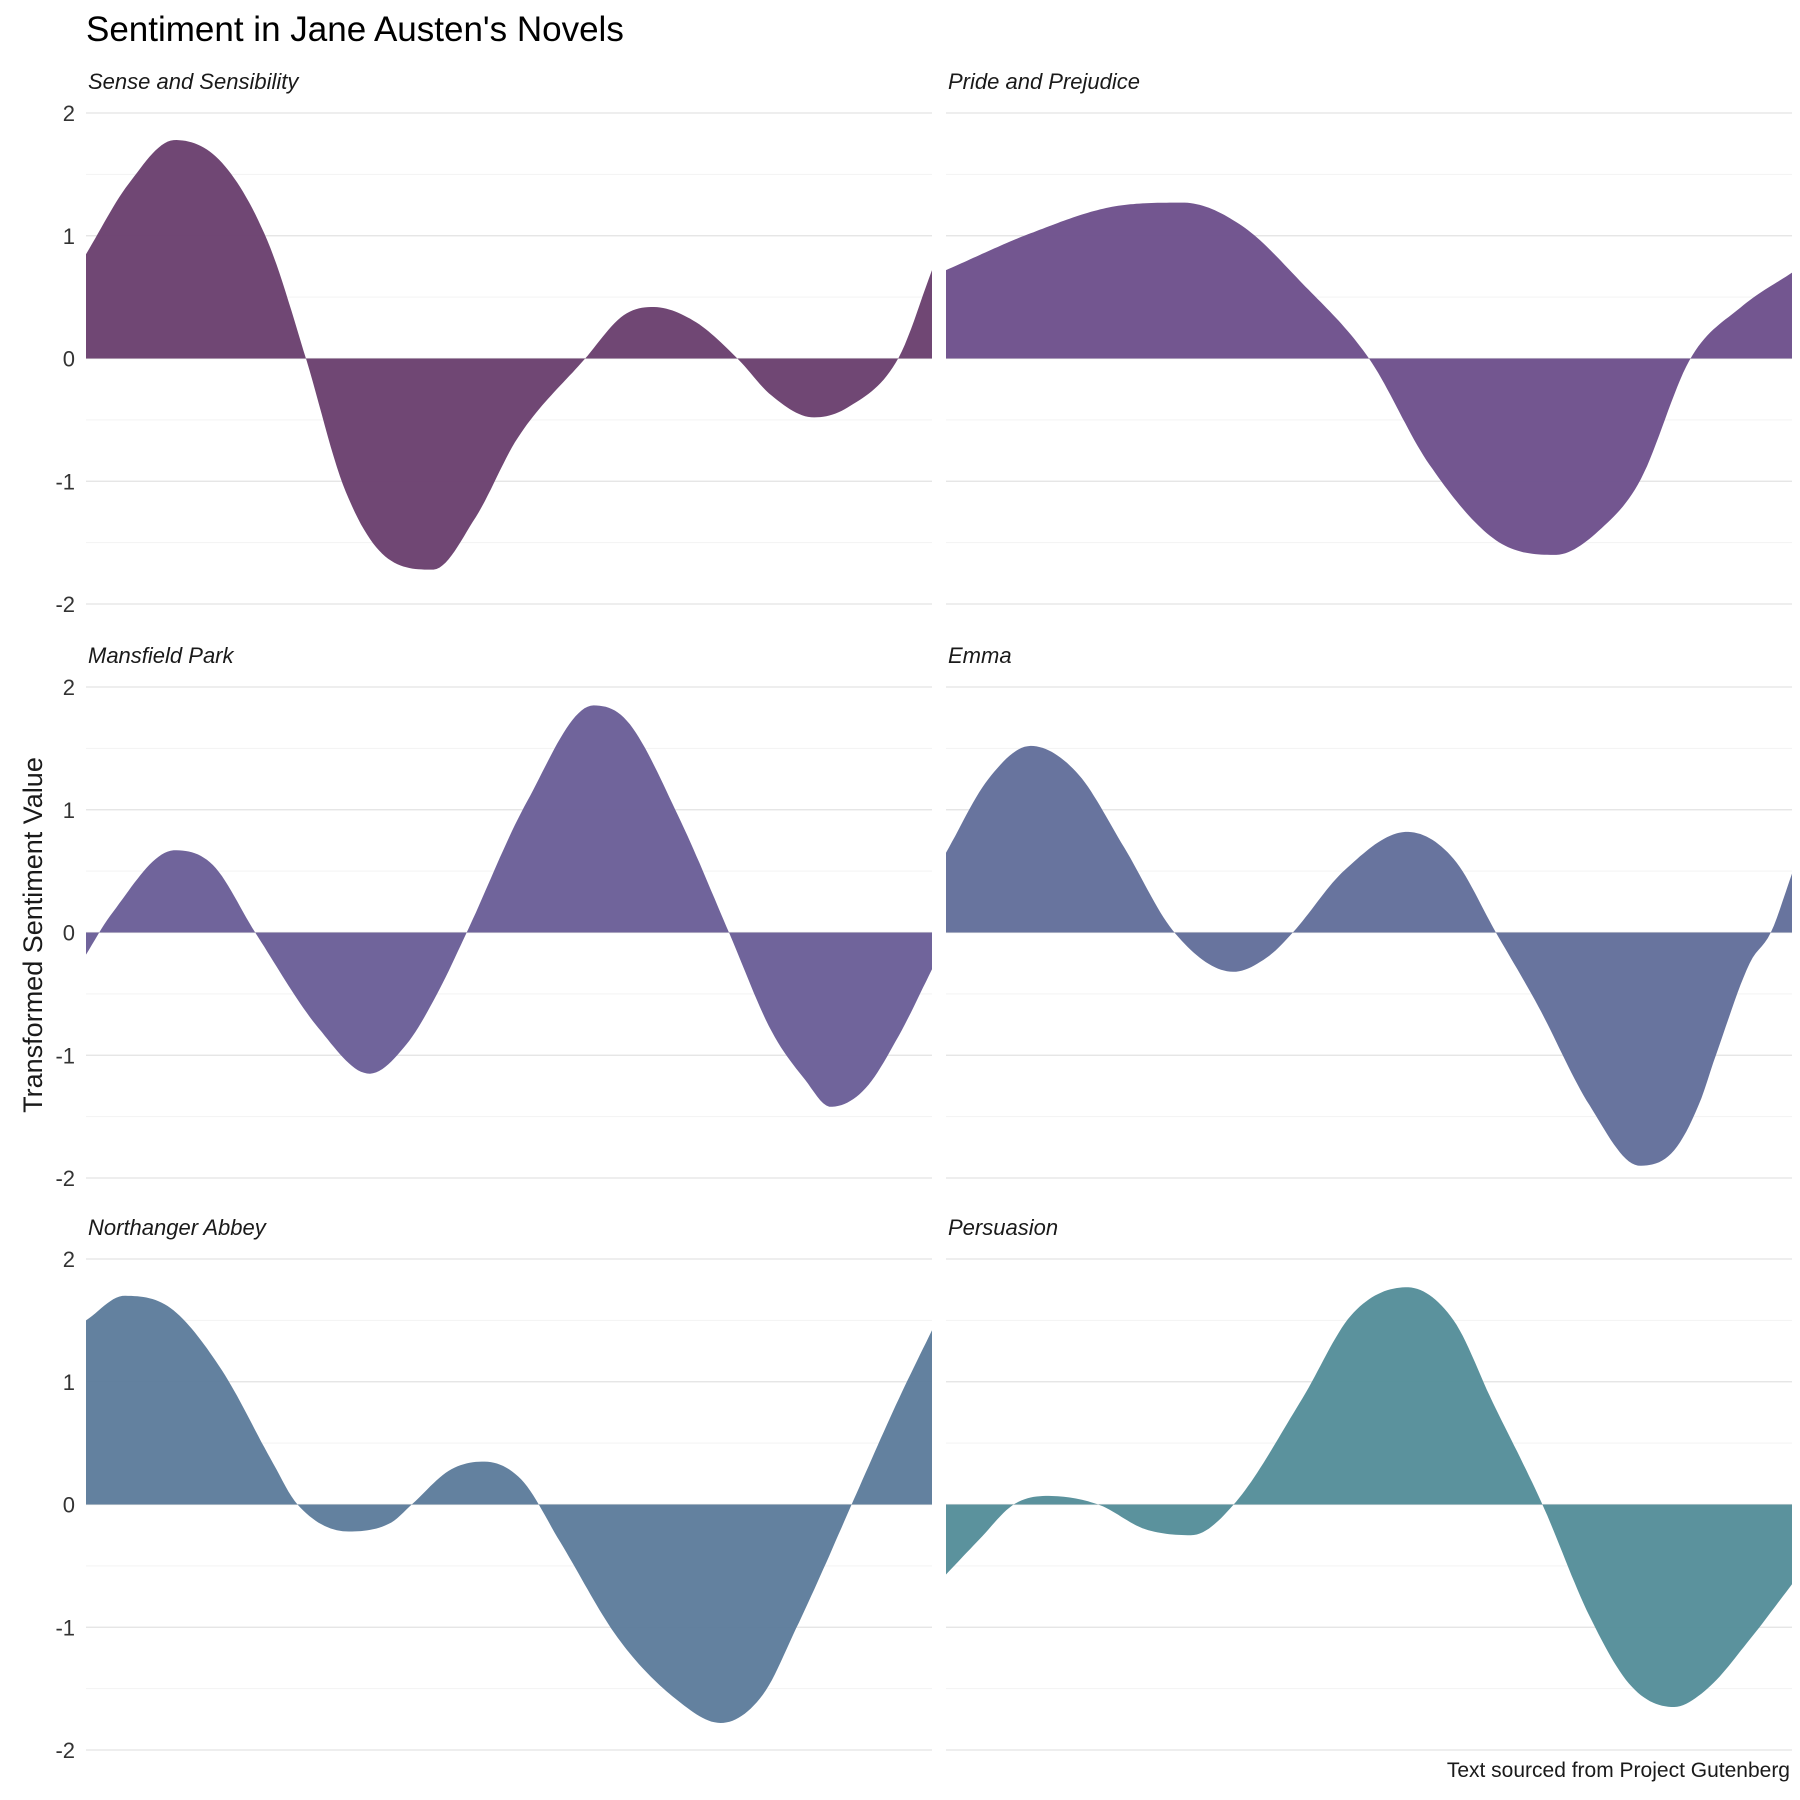 The image size is (1800, 1800). I want to click on facet-label-sense-and-sensibility: Sense and Sensibility, so click(194, 81).